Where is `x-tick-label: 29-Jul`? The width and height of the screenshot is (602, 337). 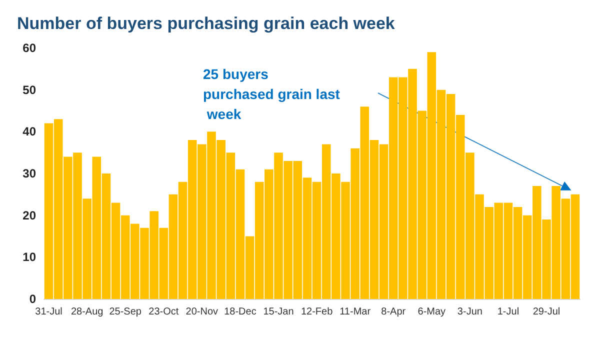 x-tick-label: 29-Jul is located at coordinates (546, 312).